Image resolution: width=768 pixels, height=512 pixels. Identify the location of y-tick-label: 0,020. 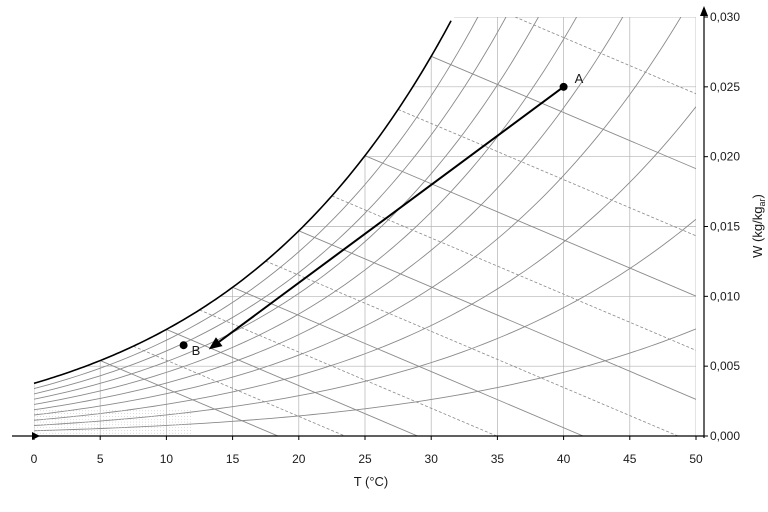
(725, 157).